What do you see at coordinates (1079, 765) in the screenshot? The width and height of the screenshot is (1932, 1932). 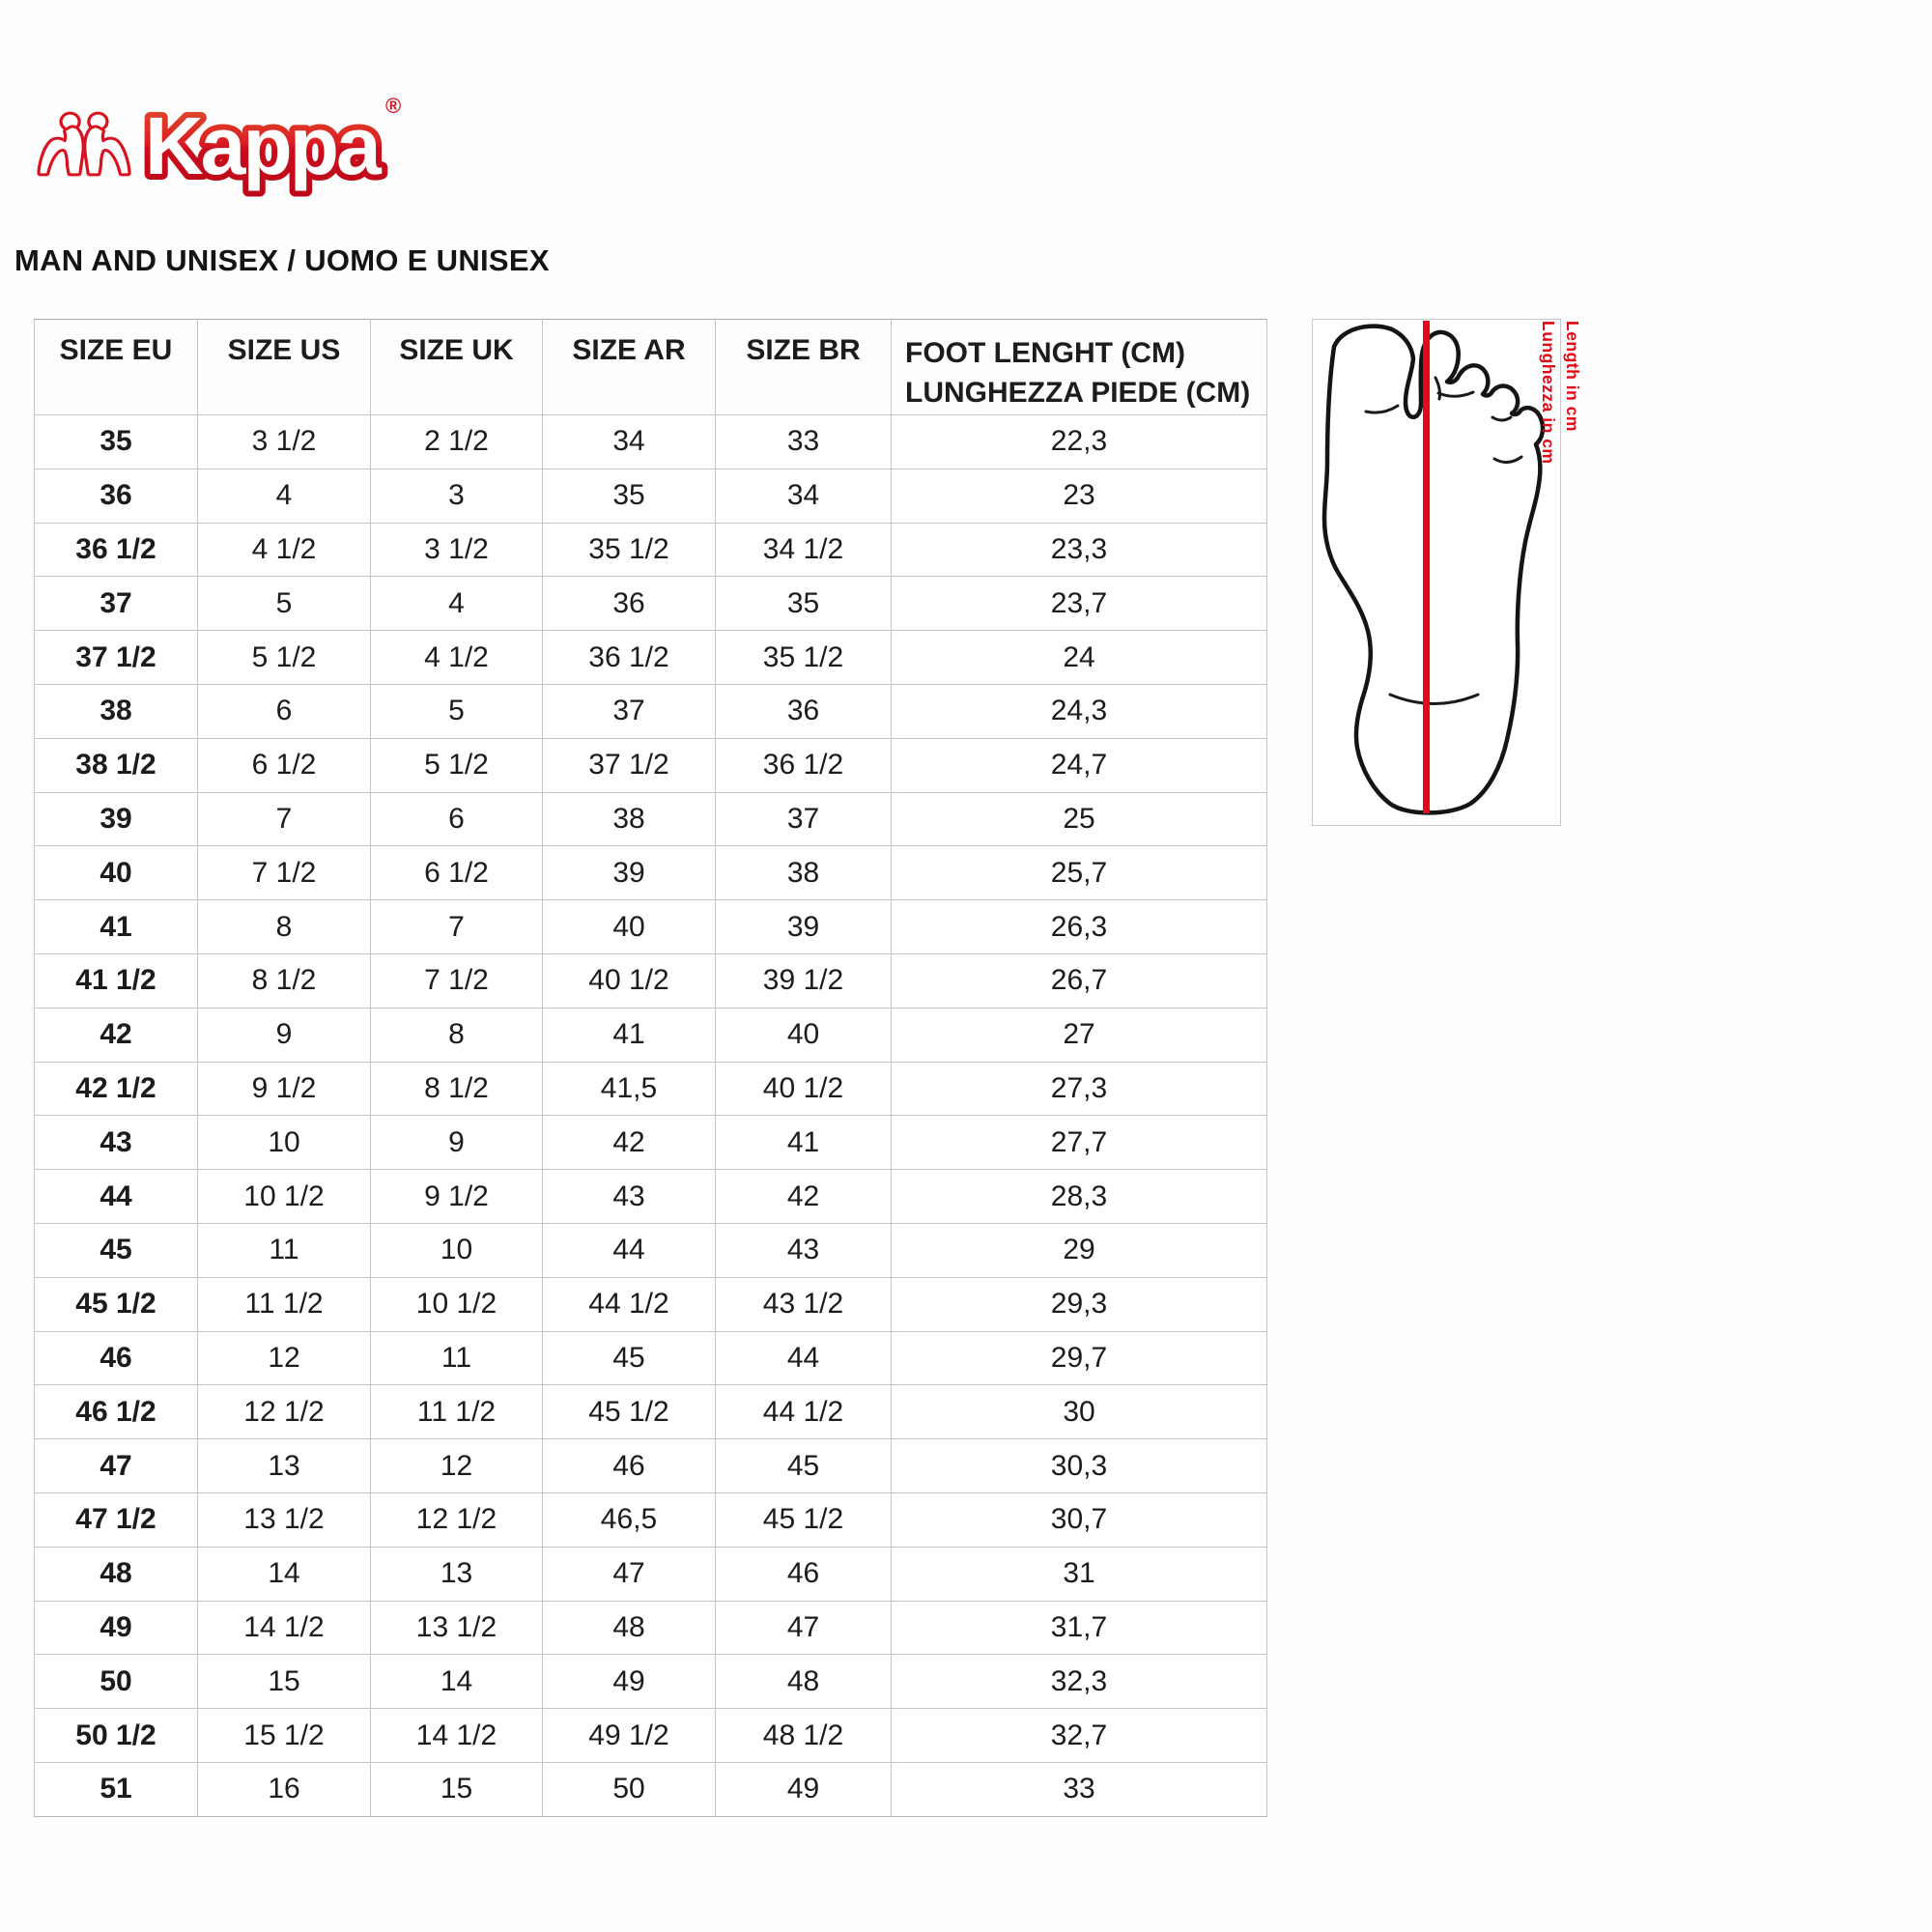 I see `size-cell: 24,7` at bounding box center [1079, 765].